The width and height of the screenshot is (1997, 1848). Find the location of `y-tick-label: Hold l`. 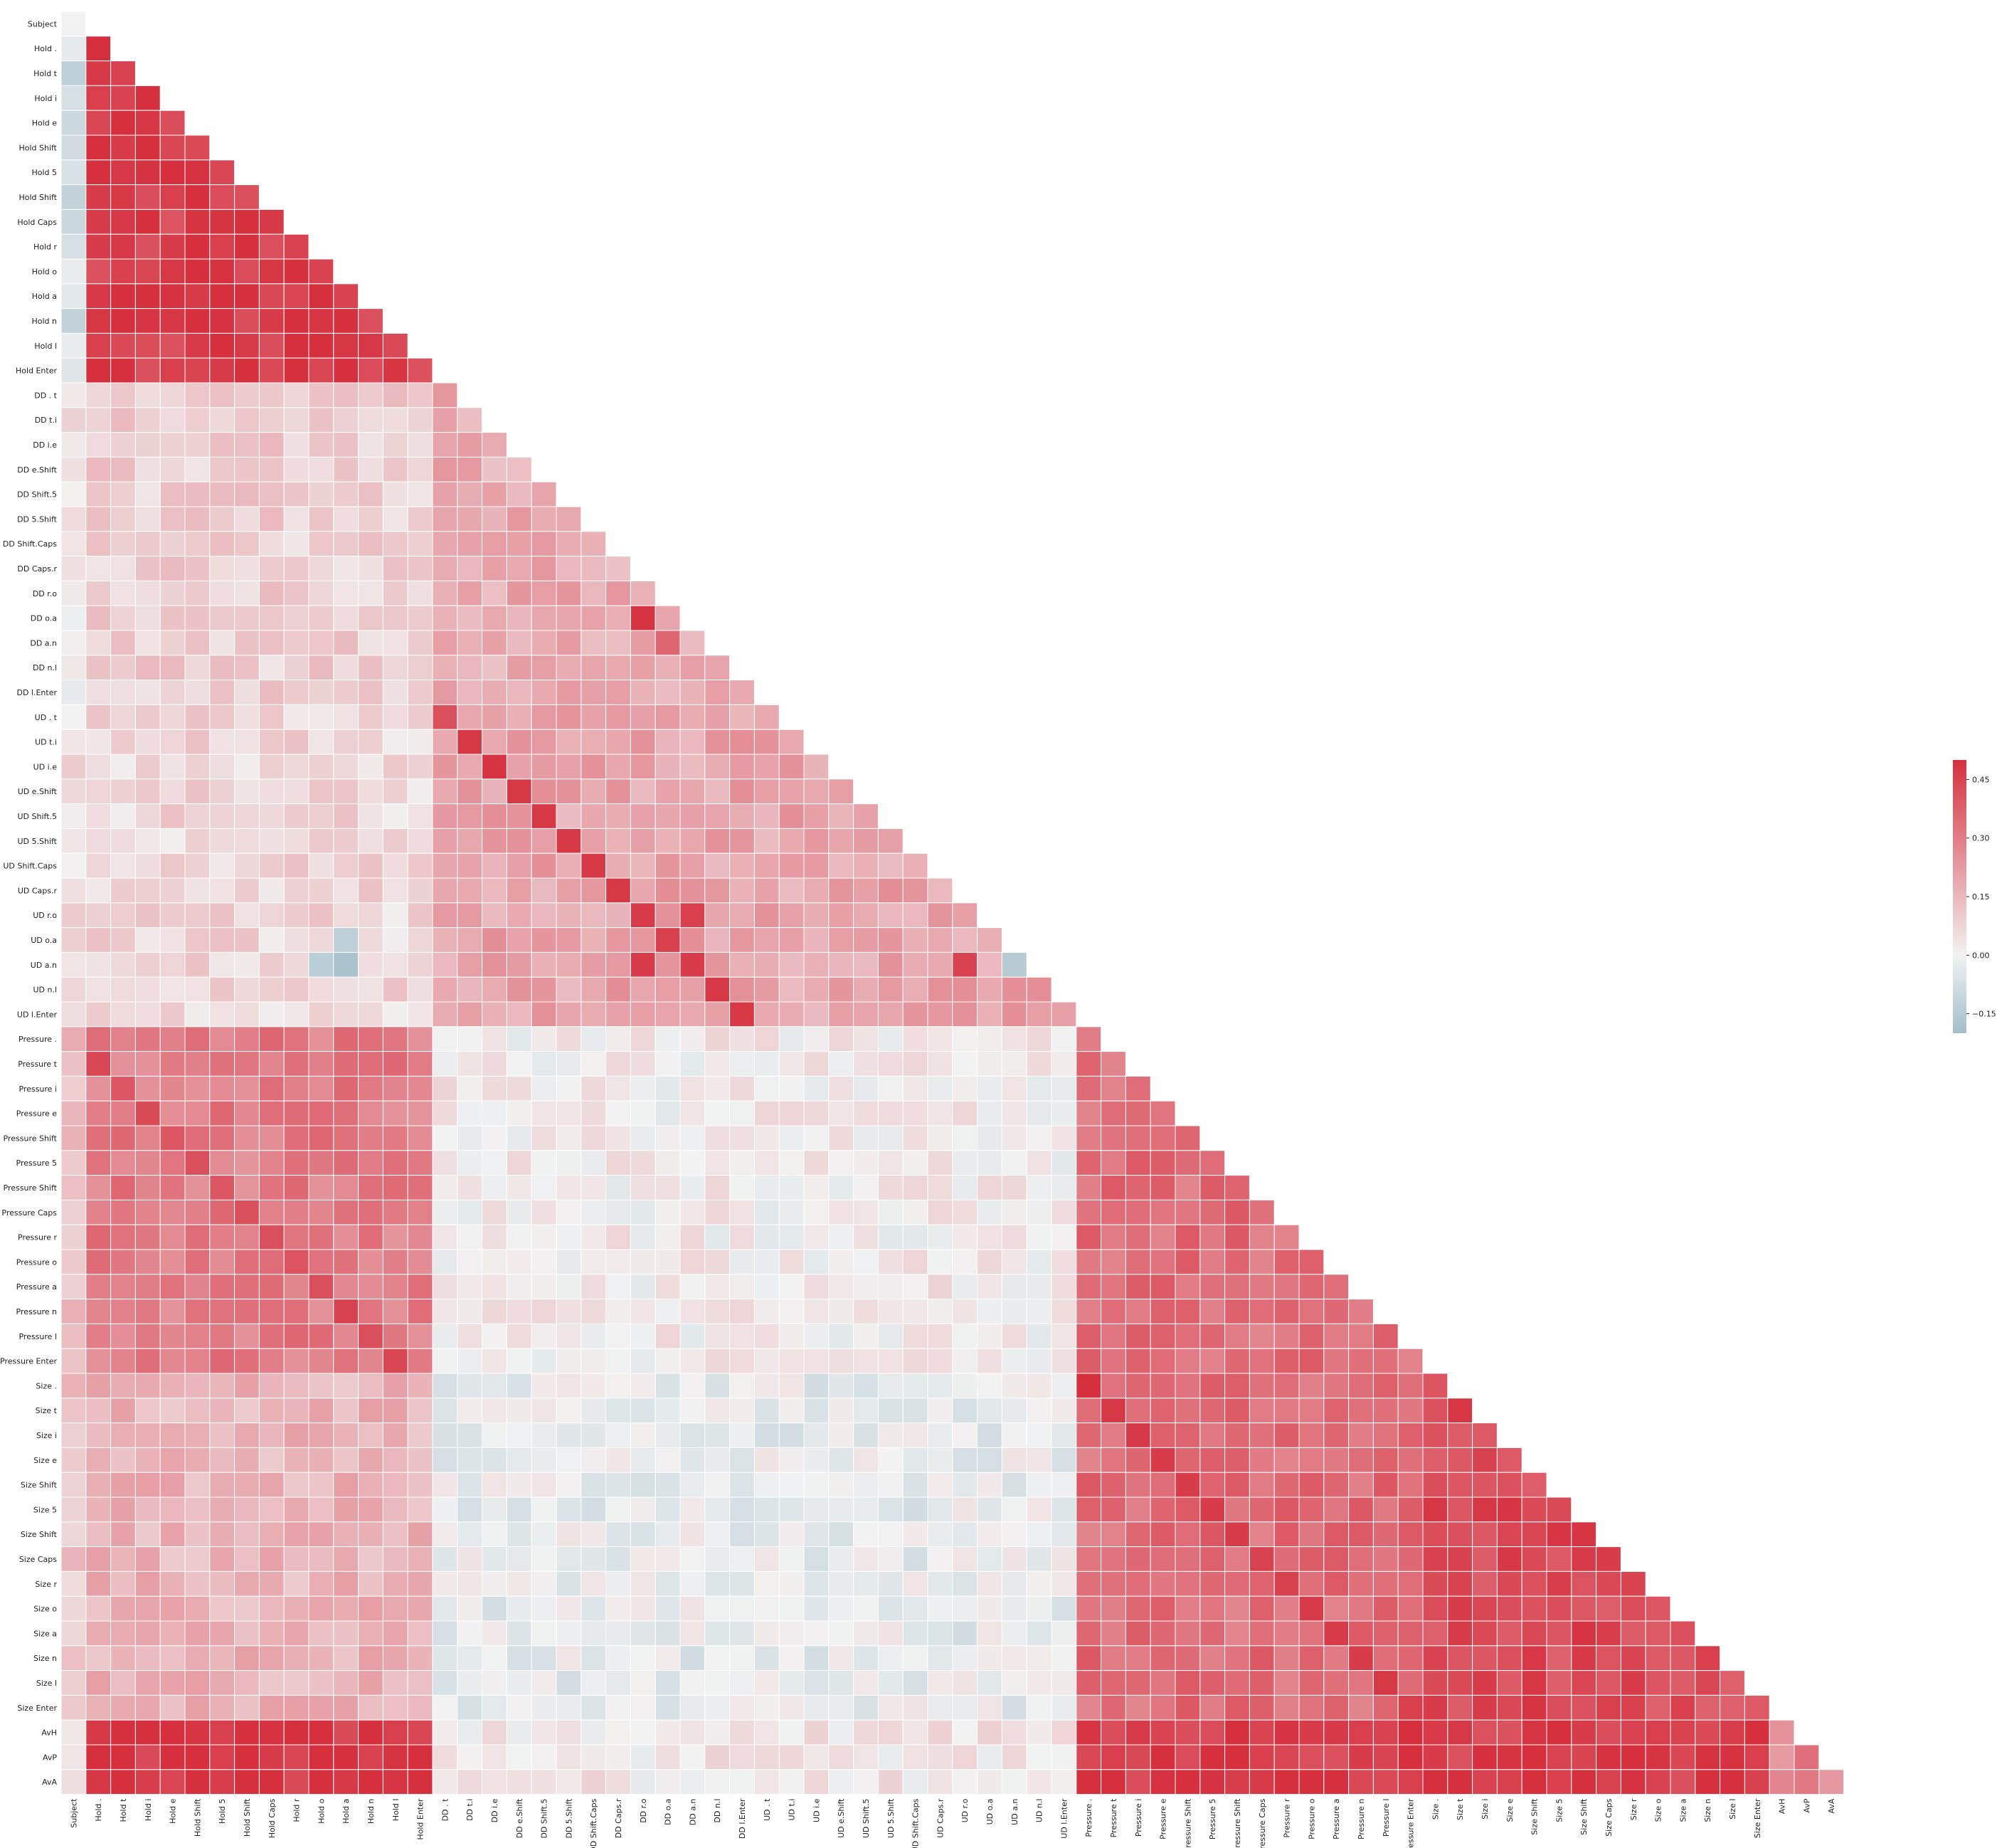

y-tick-label: Hold l is located at coordinates (45, 346).